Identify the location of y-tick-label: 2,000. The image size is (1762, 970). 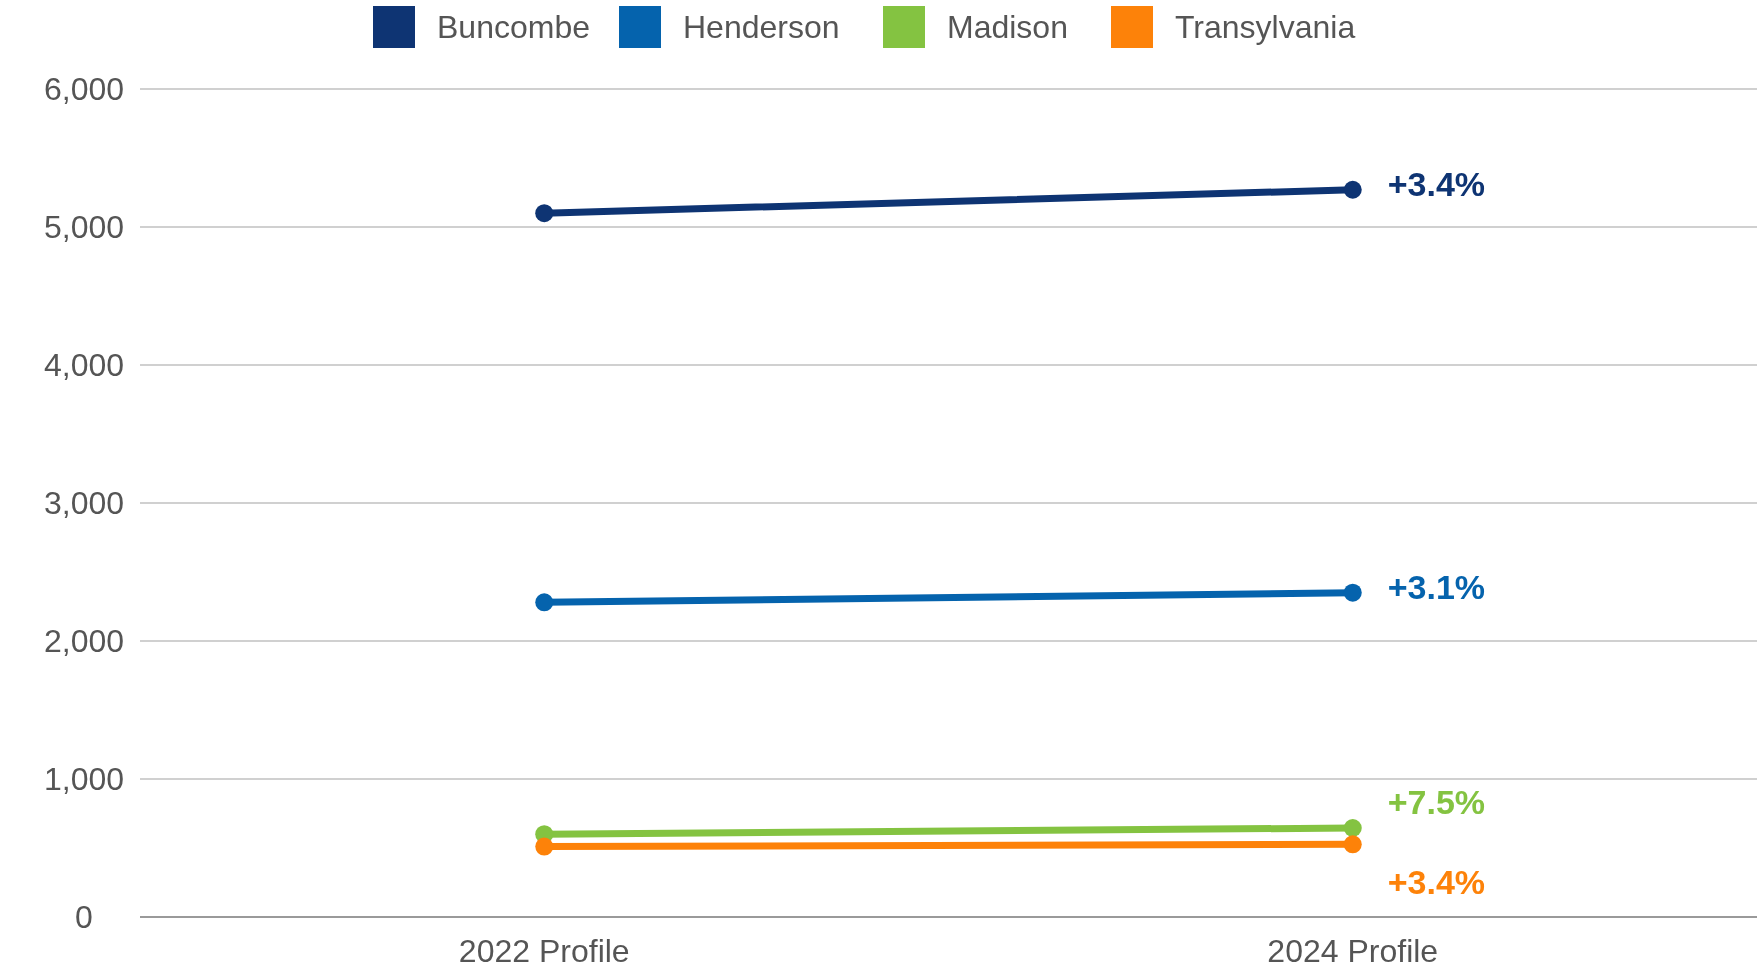
(84, 641).